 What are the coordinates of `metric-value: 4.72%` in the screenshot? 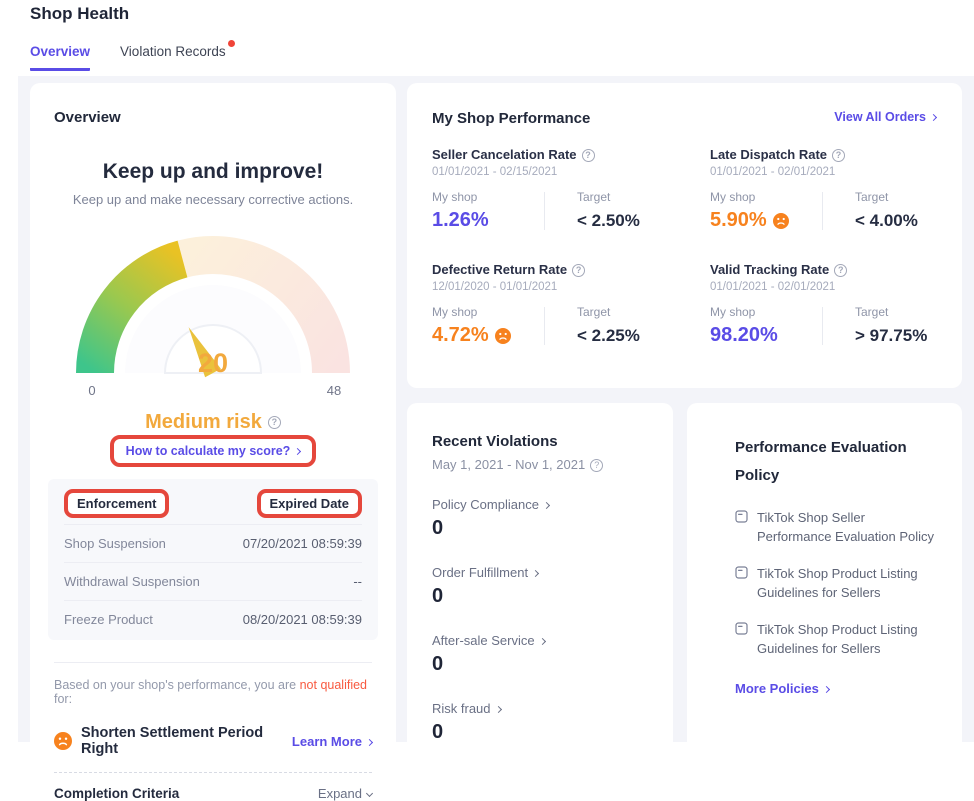 It's located at (460, 335).